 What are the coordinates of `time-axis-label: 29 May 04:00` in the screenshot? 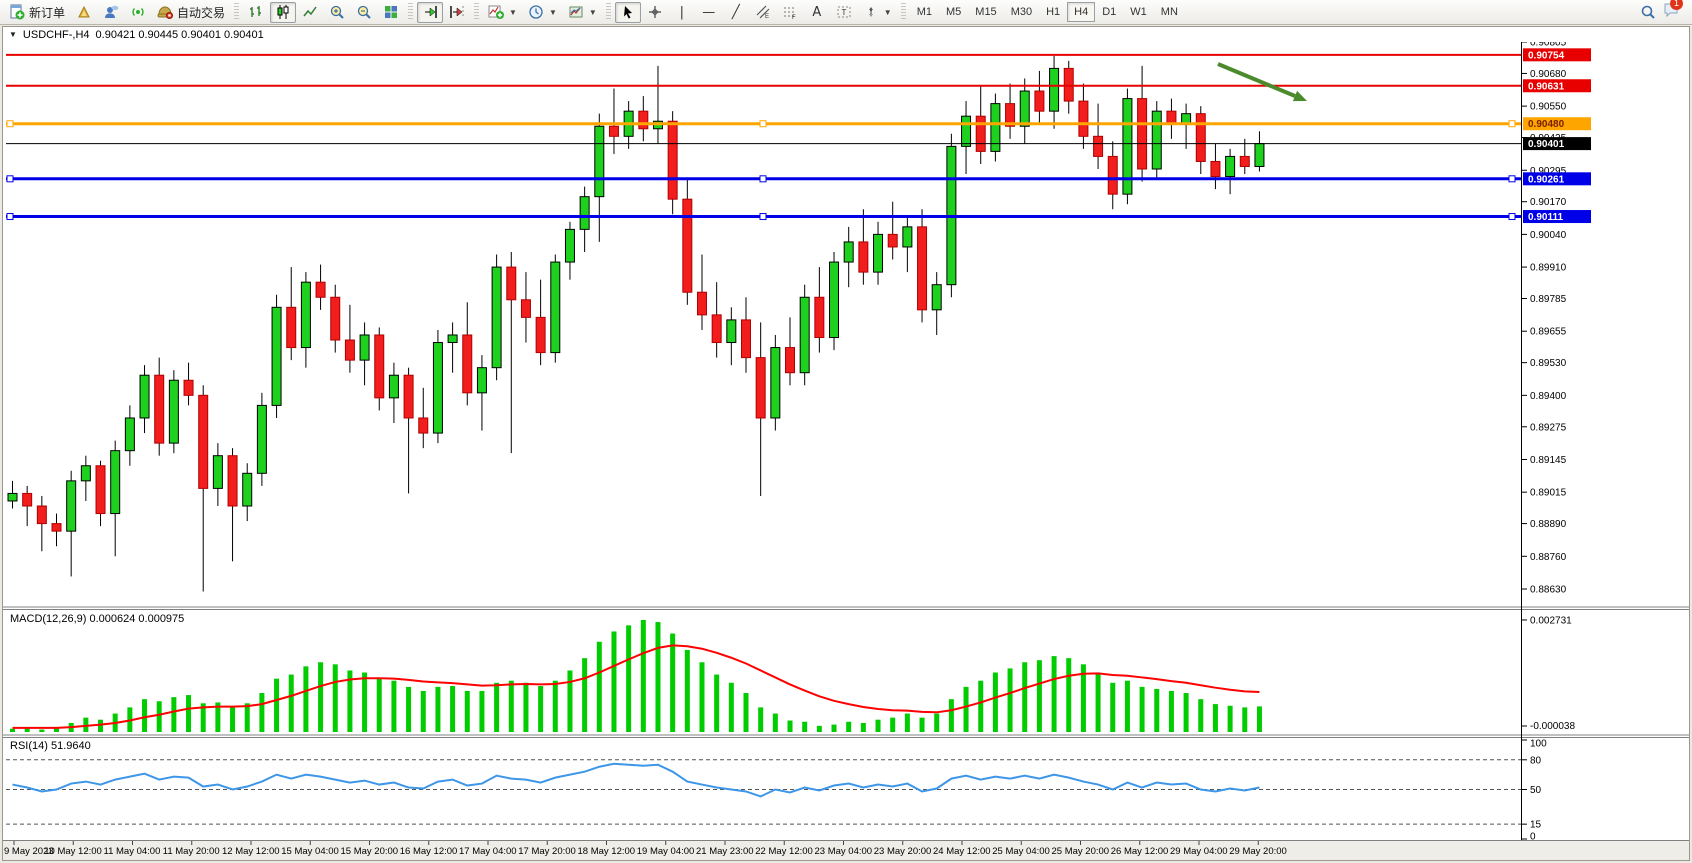 It's located at (1199, 851).